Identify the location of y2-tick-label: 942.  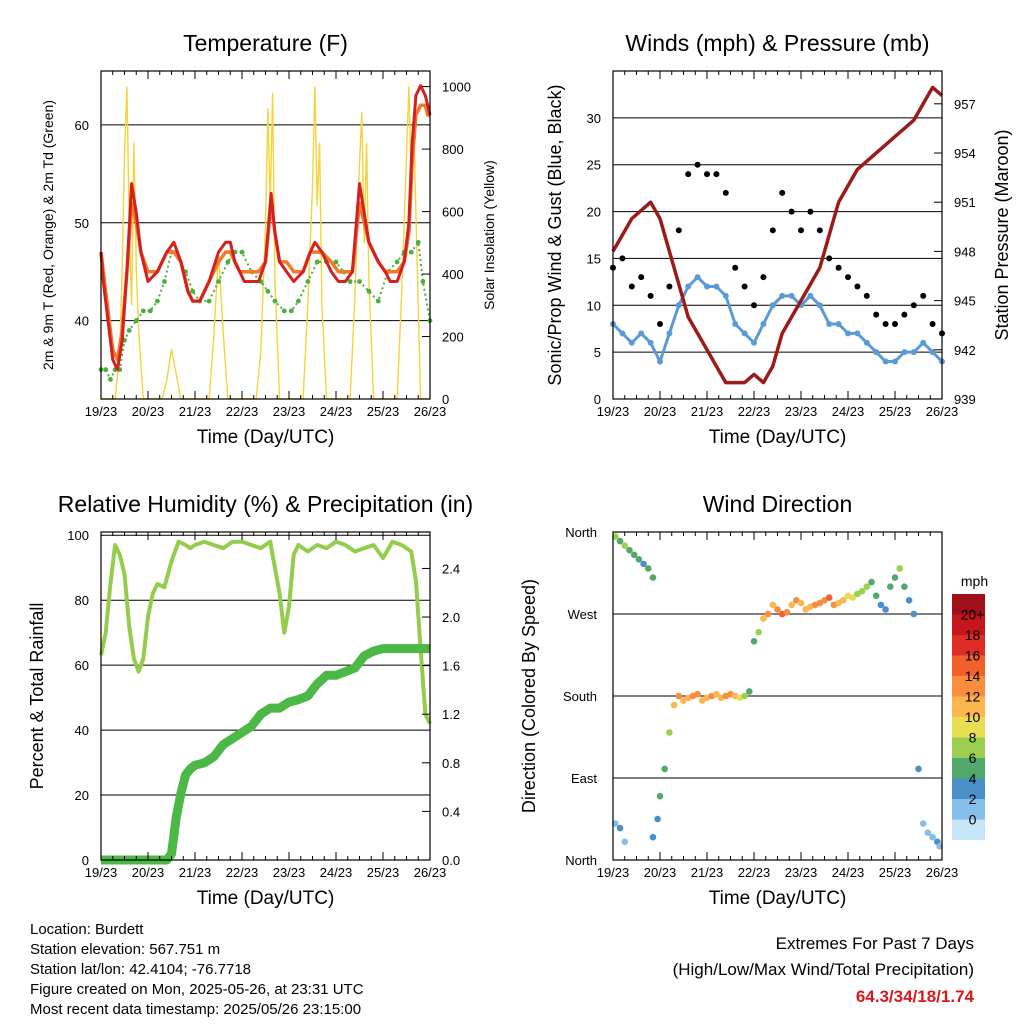
(965, 350).